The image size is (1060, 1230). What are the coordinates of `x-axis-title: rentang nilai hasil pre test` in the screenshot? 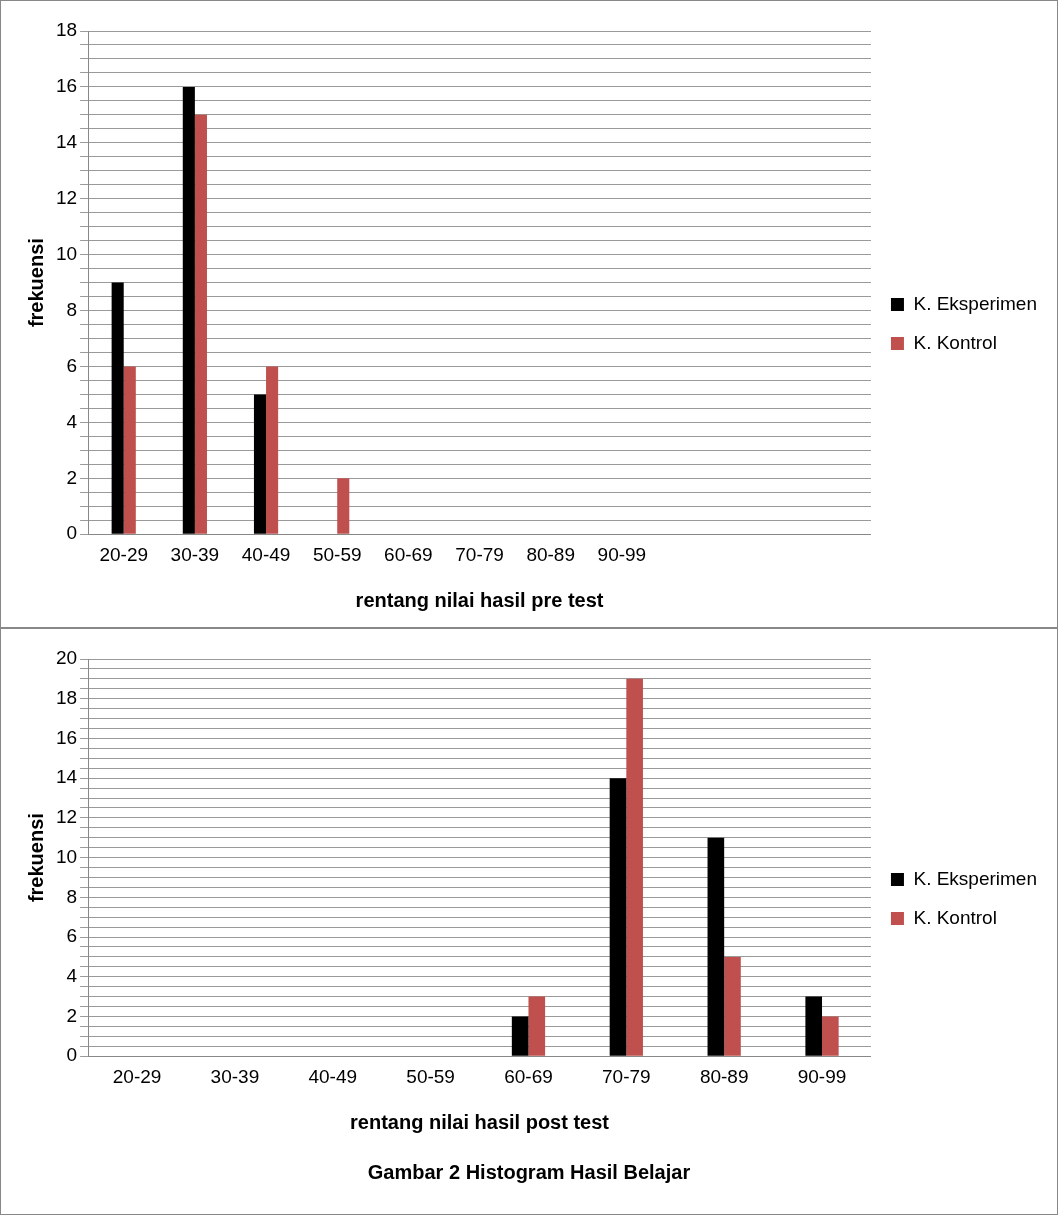 It's located at (479, 599).